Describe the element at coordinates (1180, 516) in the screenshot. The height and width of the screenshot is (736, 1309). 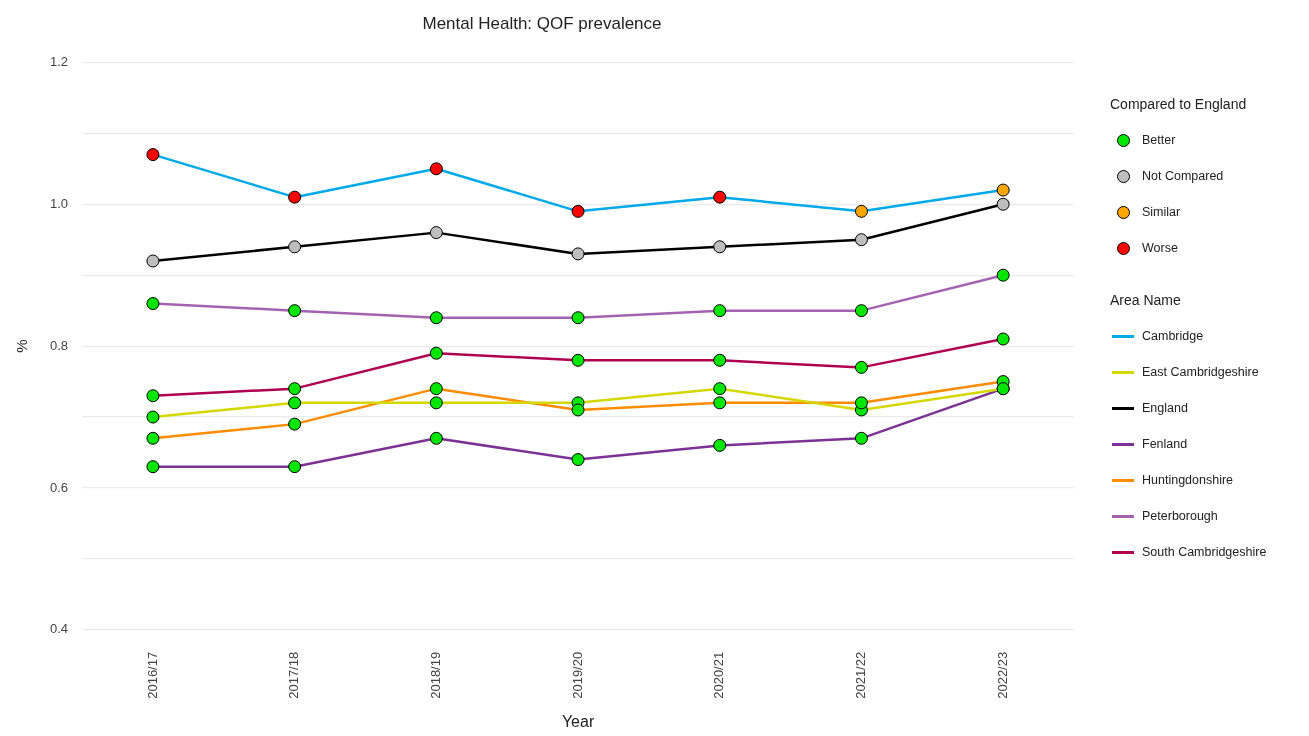
I see `legend-label: Peterborough` at that location.